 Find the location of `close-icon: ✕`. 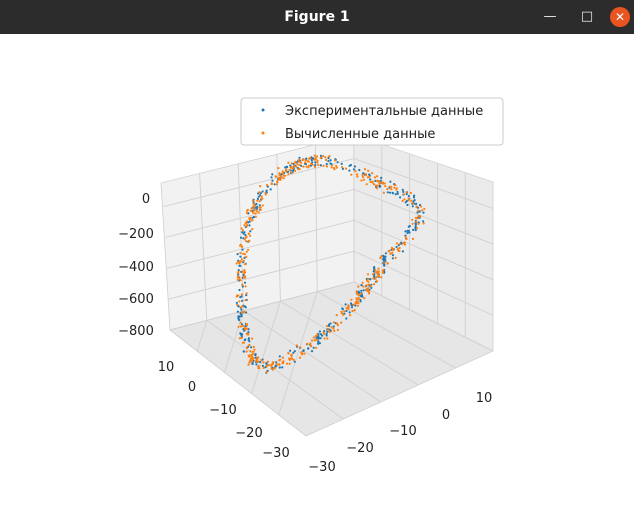

close-icon: ✕ is located at coordinates (620, 17).